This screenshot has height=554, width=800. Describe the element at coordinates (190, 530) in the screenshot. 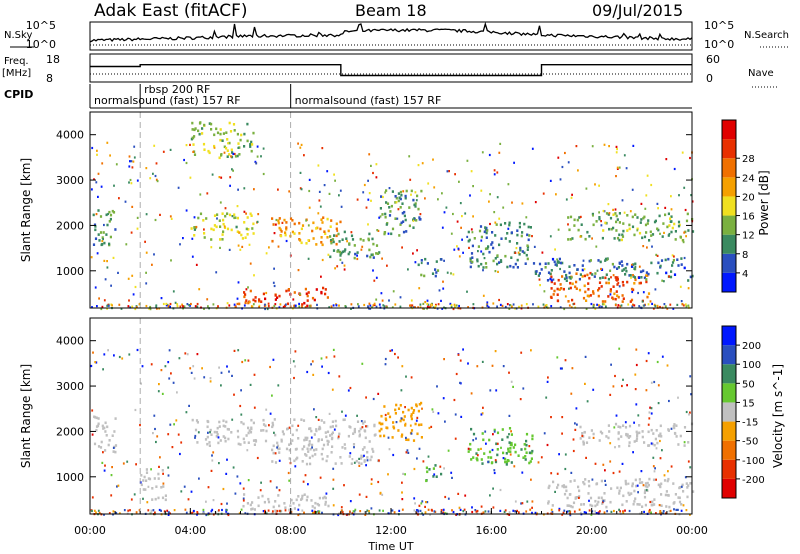

I see `x-tick-label: 04:00` at that location.